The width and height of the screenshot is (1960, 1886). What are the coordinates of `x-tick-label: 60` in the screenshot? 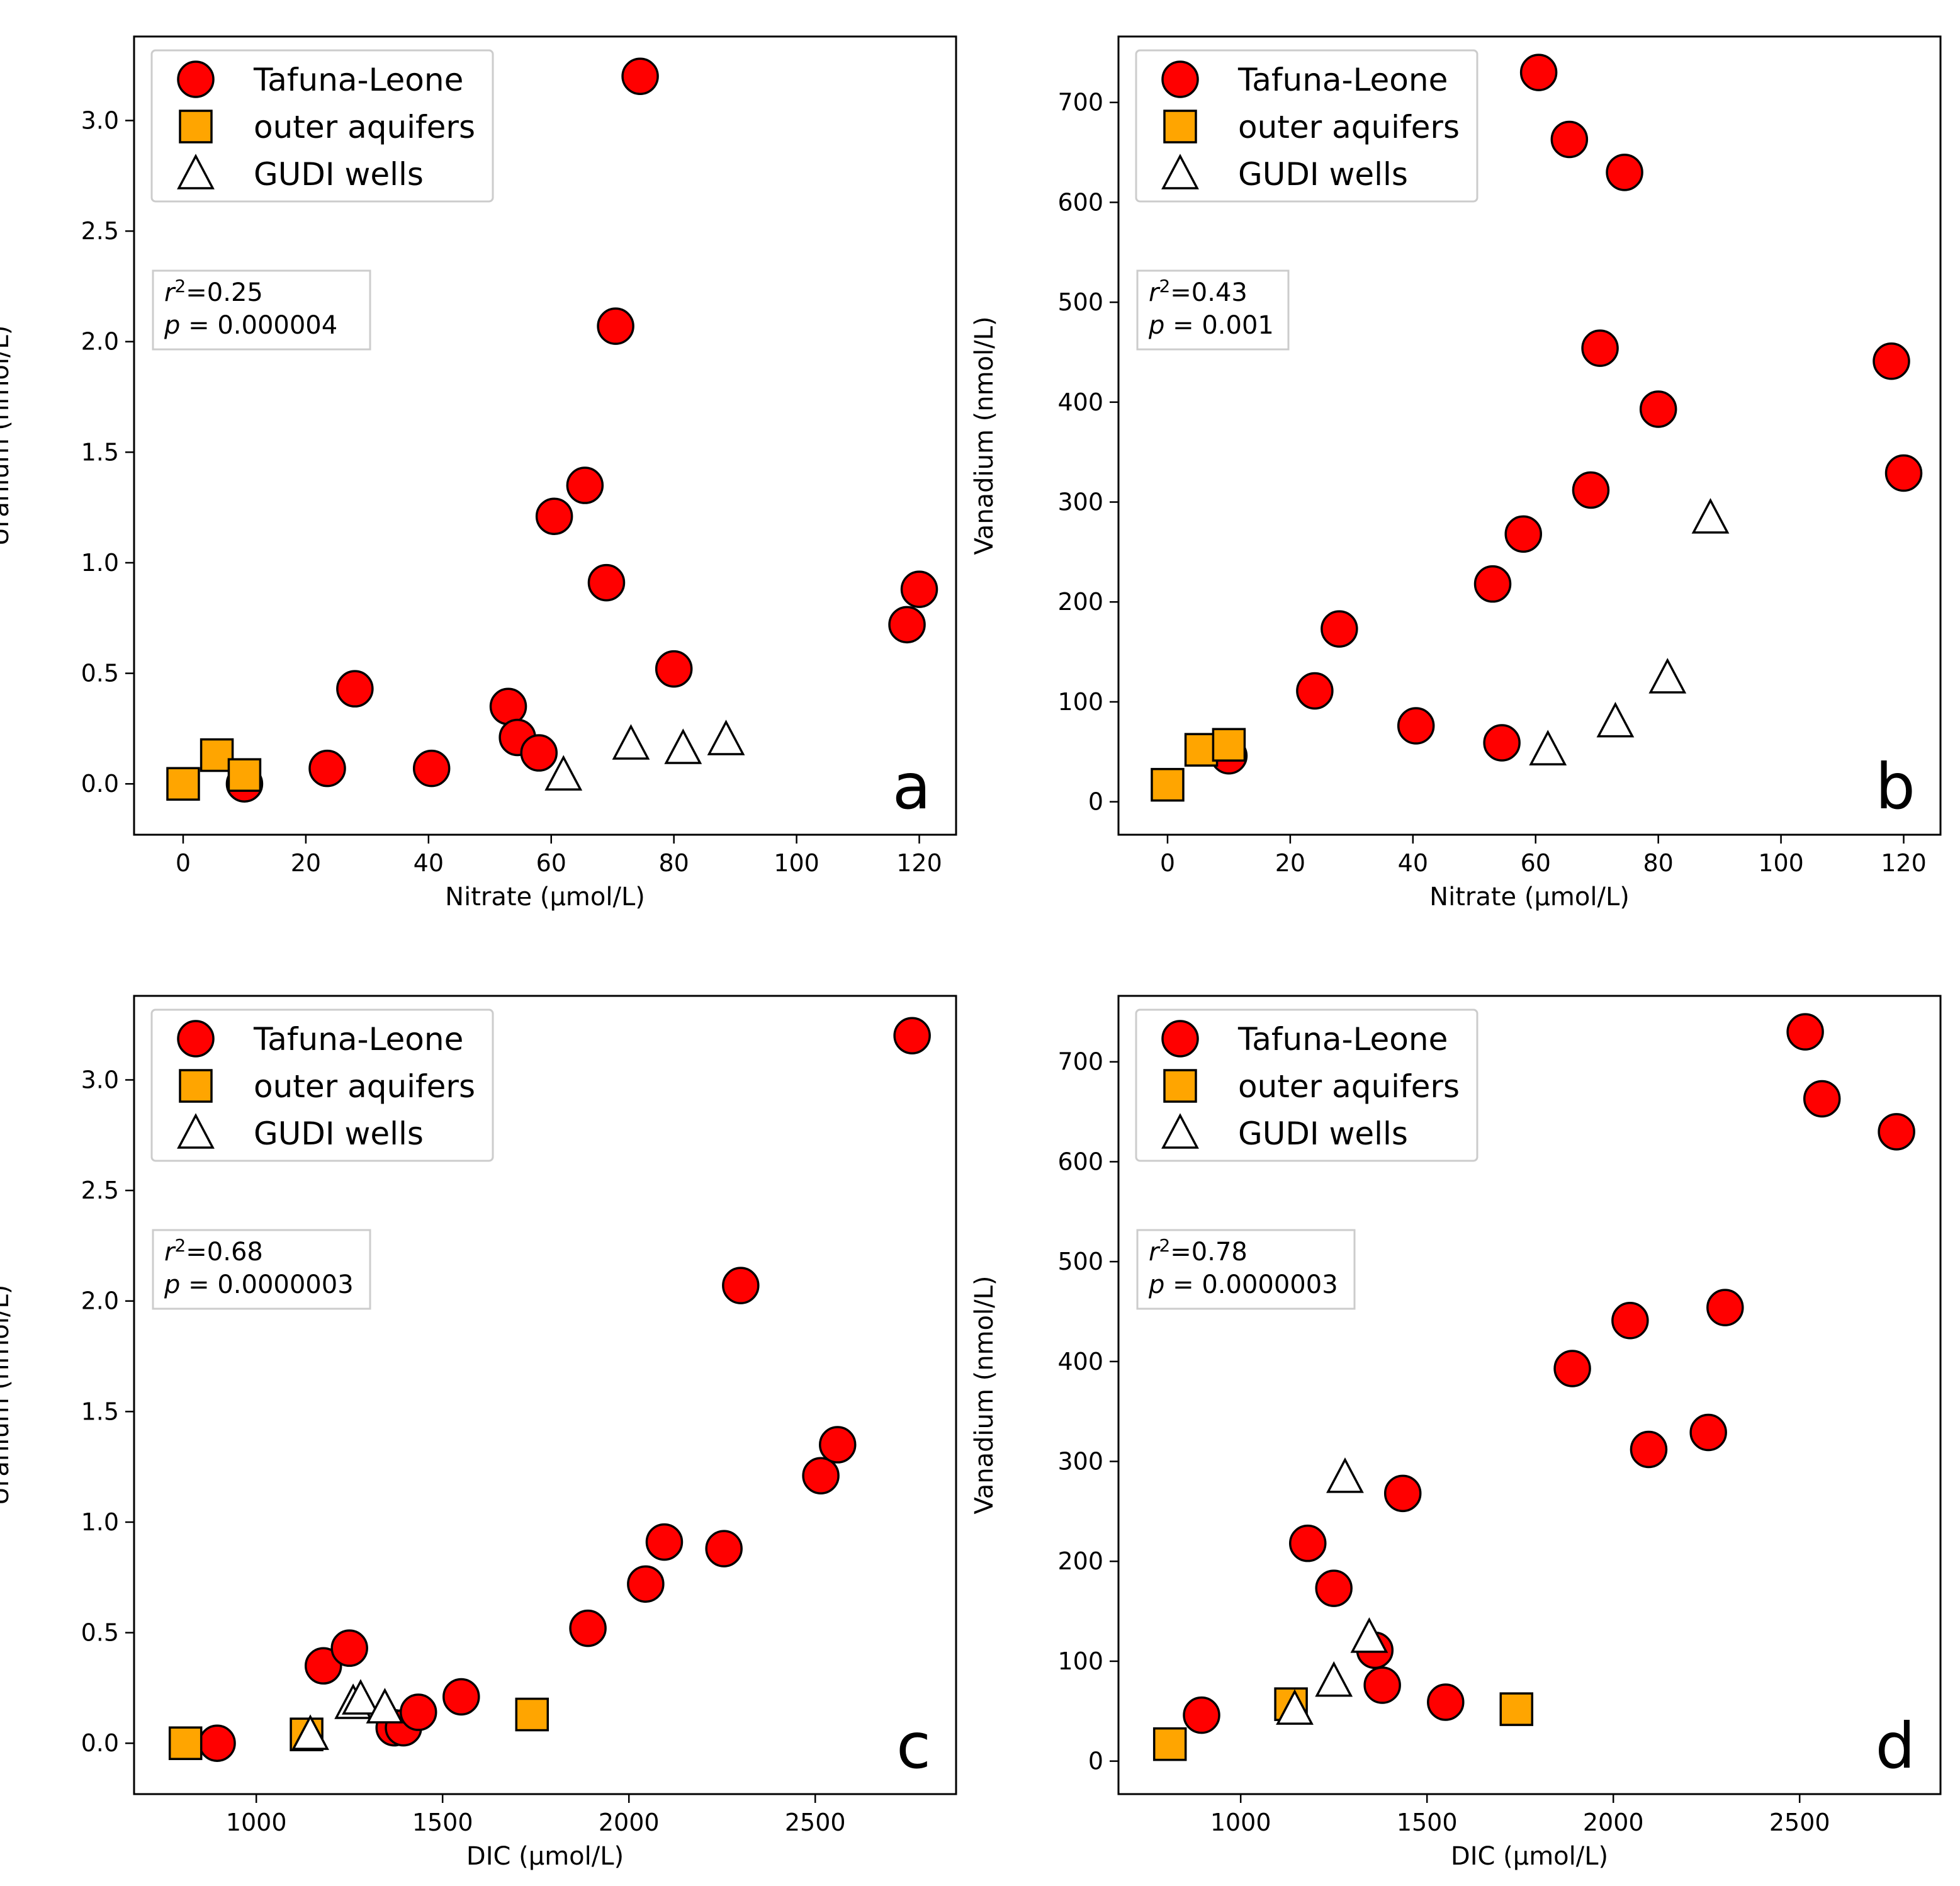 It's located at (1536, 863).